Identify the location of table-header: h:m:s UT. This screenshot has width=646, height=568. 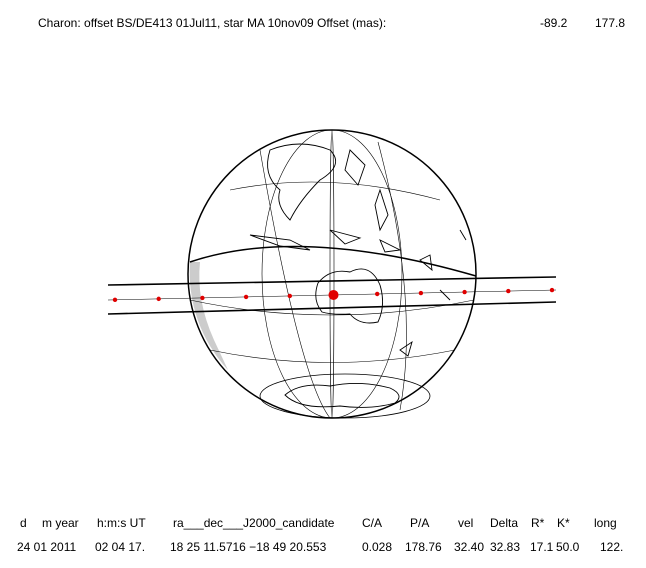
(121, 523).